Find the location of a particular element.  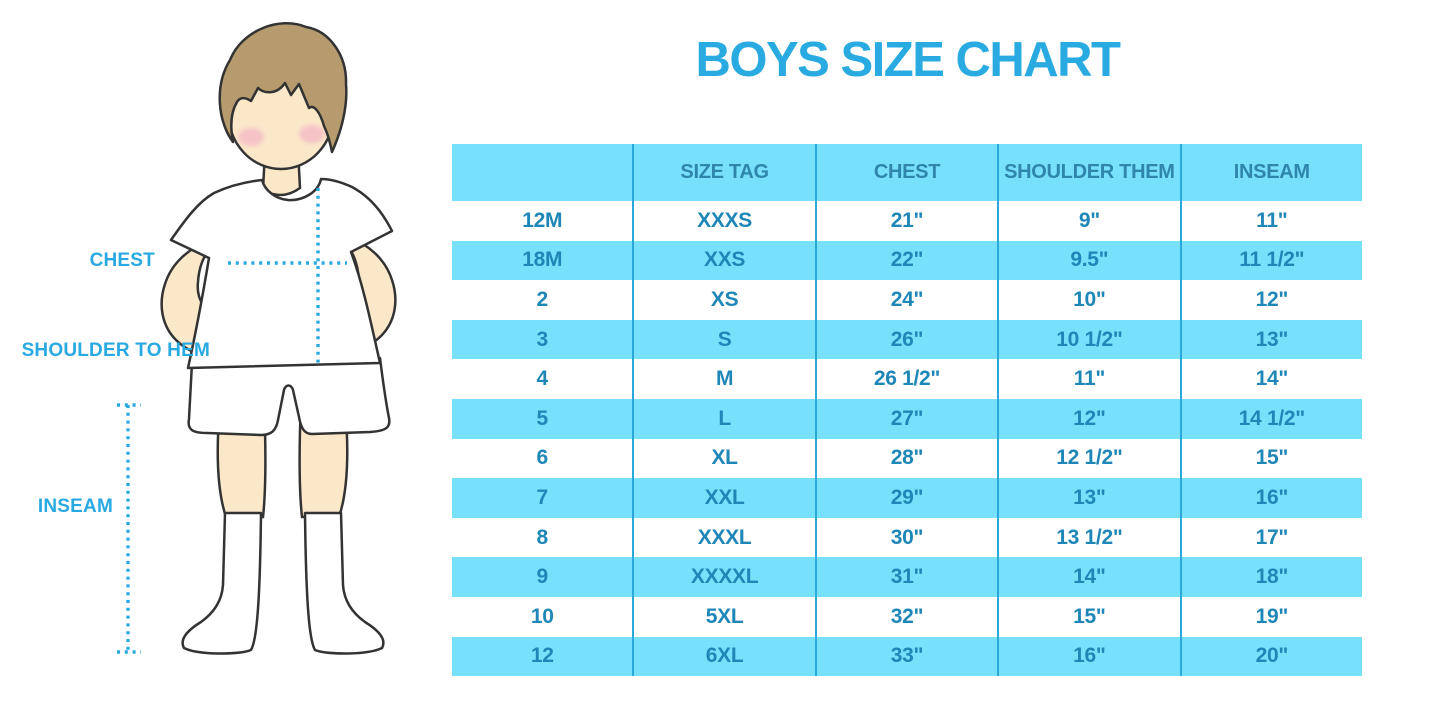

table-cell: 2 is located at coordinates (543, 300).